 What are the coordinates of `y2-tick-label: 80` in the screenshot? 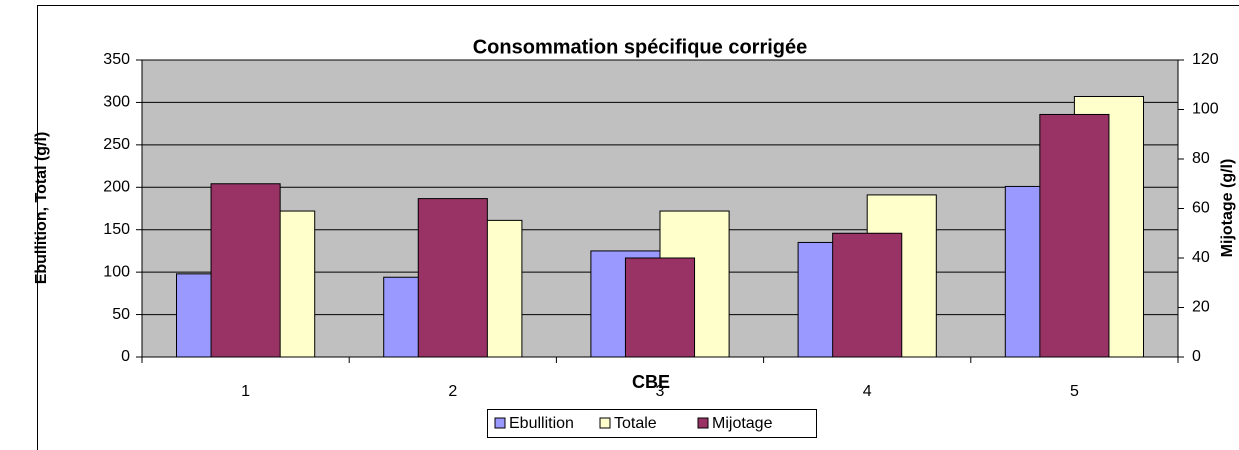 It's located at (1201, 158).